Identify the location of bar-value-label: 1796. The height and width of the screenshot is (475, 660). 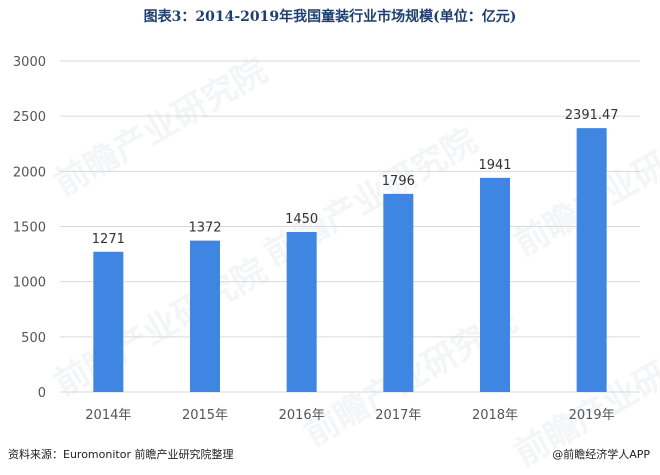
(398, 181).